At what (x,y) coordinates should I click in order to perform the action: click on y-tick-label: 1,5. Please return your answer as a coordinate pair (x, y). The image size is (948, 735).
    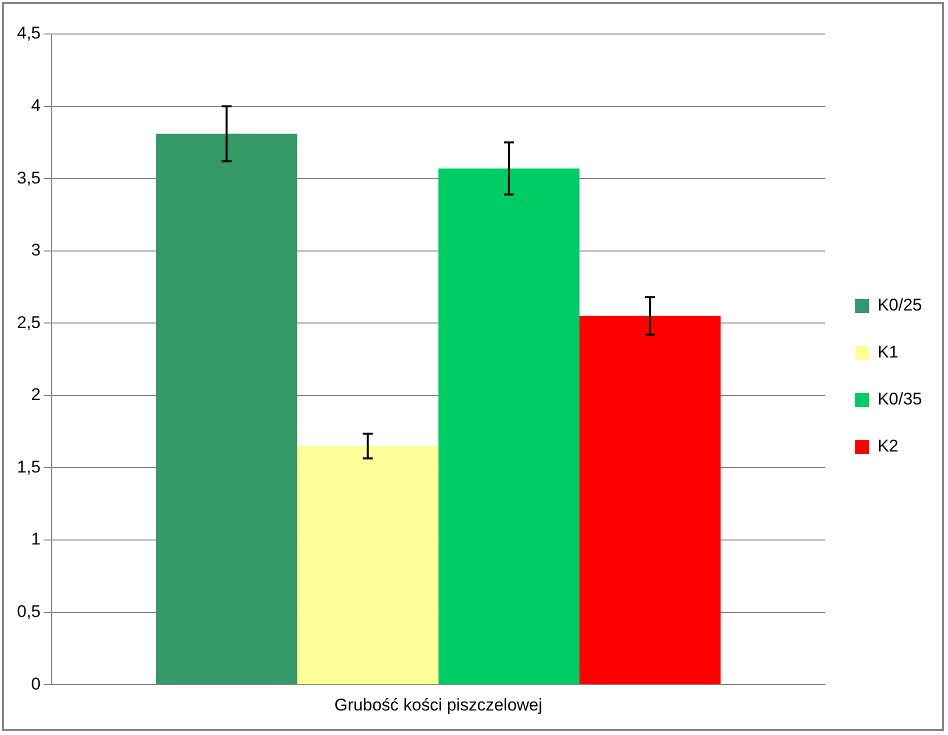
    Looking at the image, I should click on (28, 466).